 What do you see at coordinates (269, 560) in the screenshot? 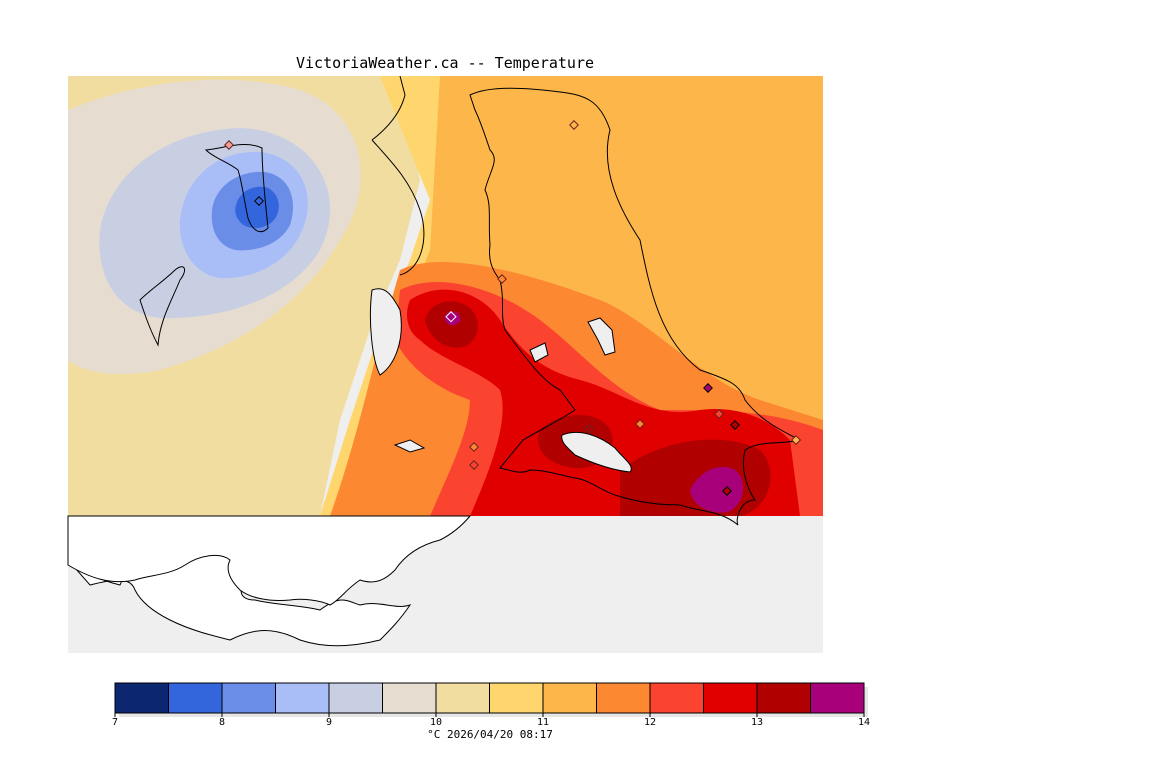
I see `coast-south-upper` at bounding box center [269, 560].